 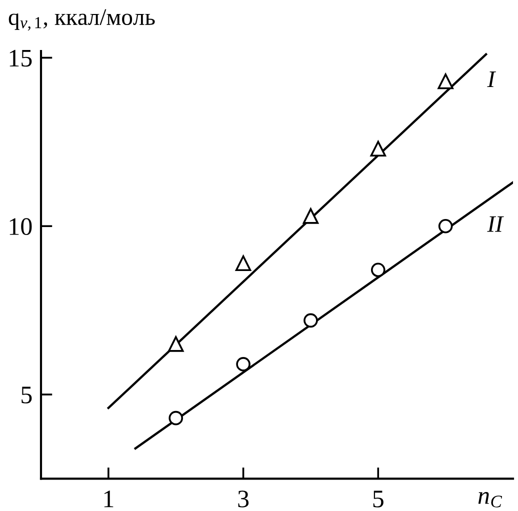 What do you see at coordinates (490, 500) in the screenshot?
I see `x-axis-title: n$_{C}$` at bounding box center [490, 500].